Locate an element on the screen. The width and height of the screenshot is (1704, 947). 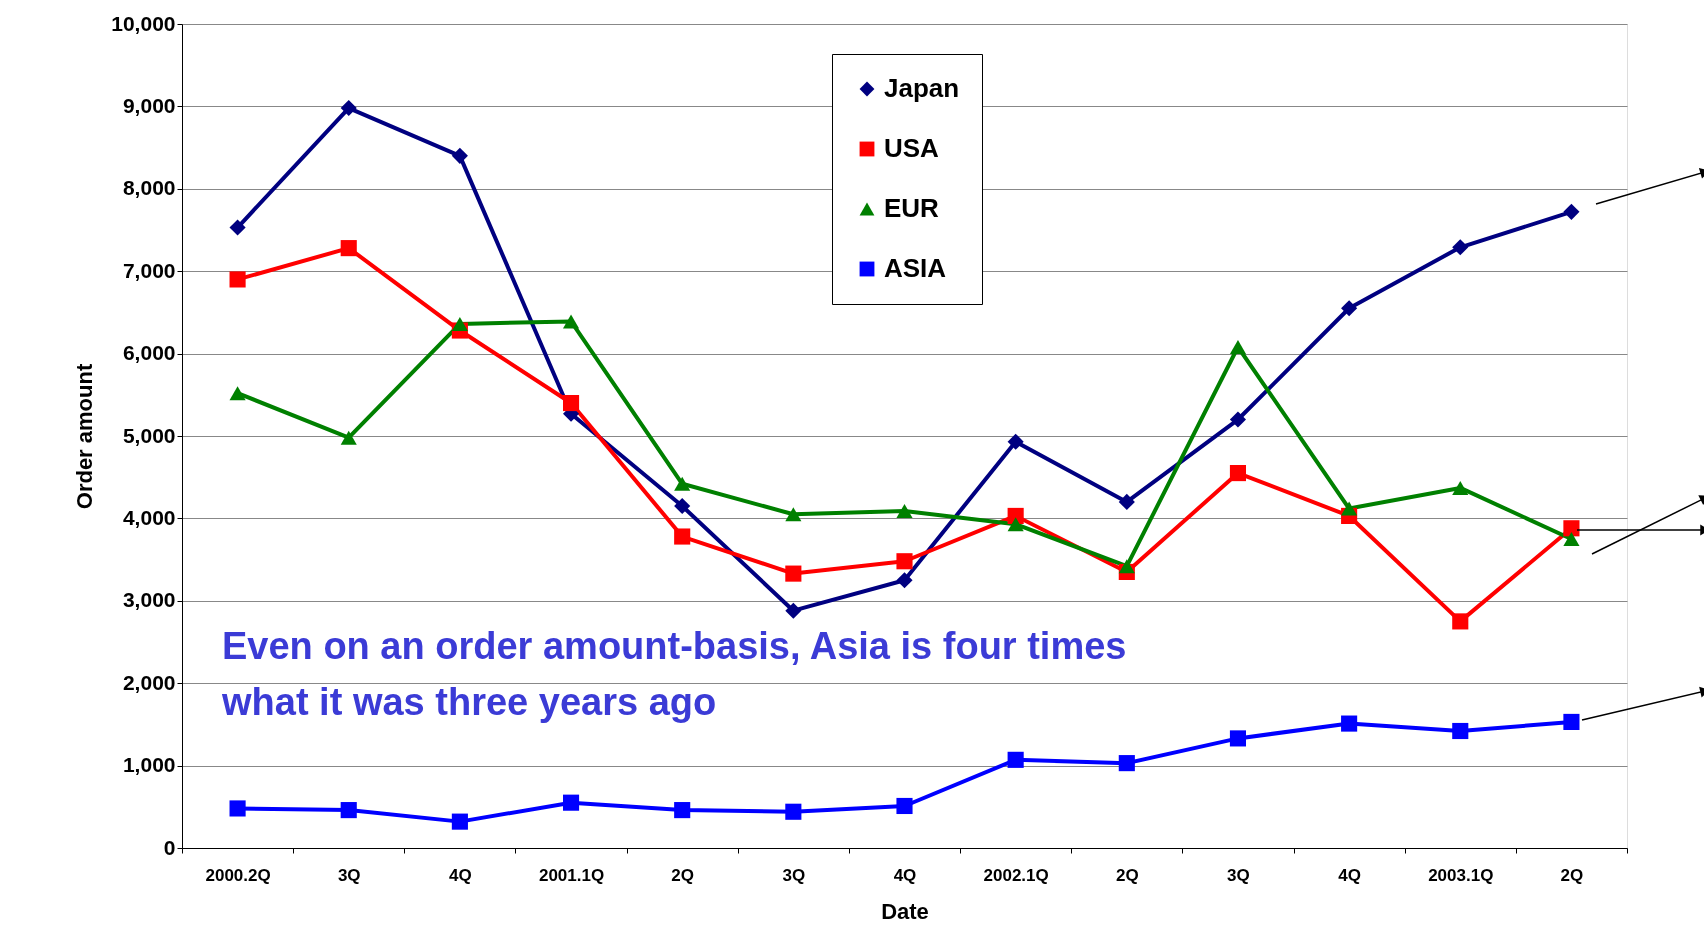
y-axis-title: Order amount is located at coordinates (85, 436).